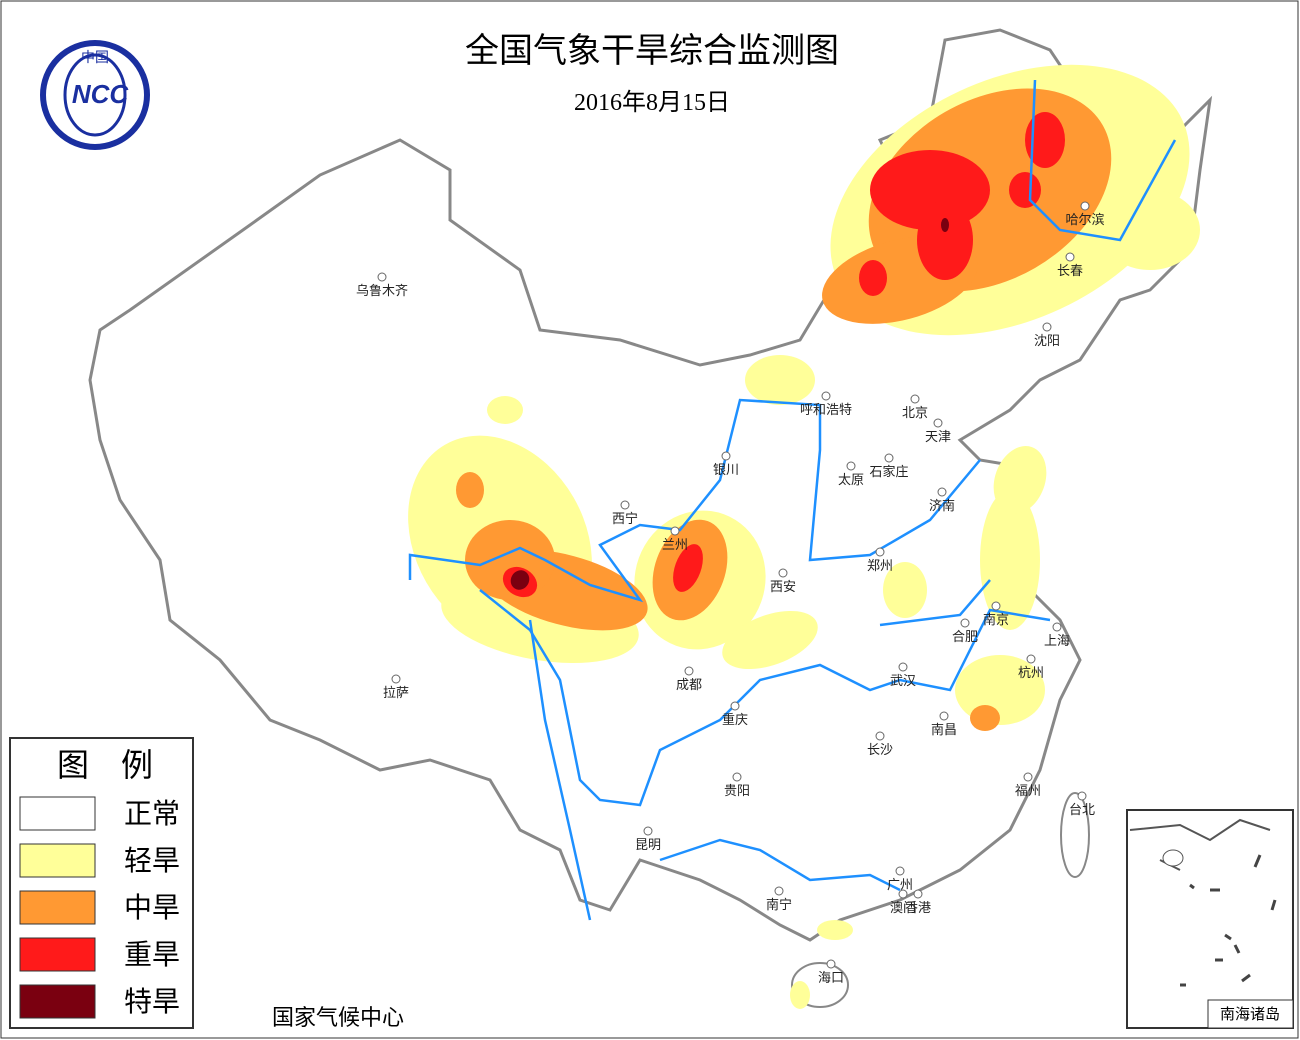 The image size is (1300, 1040). What do you see at coordinates (1031, 672) in the screenshot?
I see `city-label: 杭州` at bounding box center [1031, 672].